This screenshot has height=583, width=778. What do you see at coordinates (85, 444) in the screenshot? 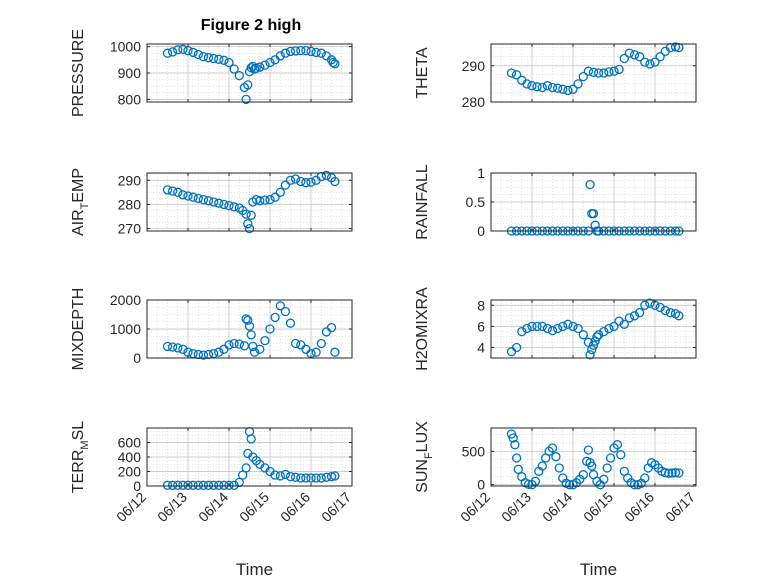
I see `y-axis-label-subscript: M` at bounding box center [85, 444].